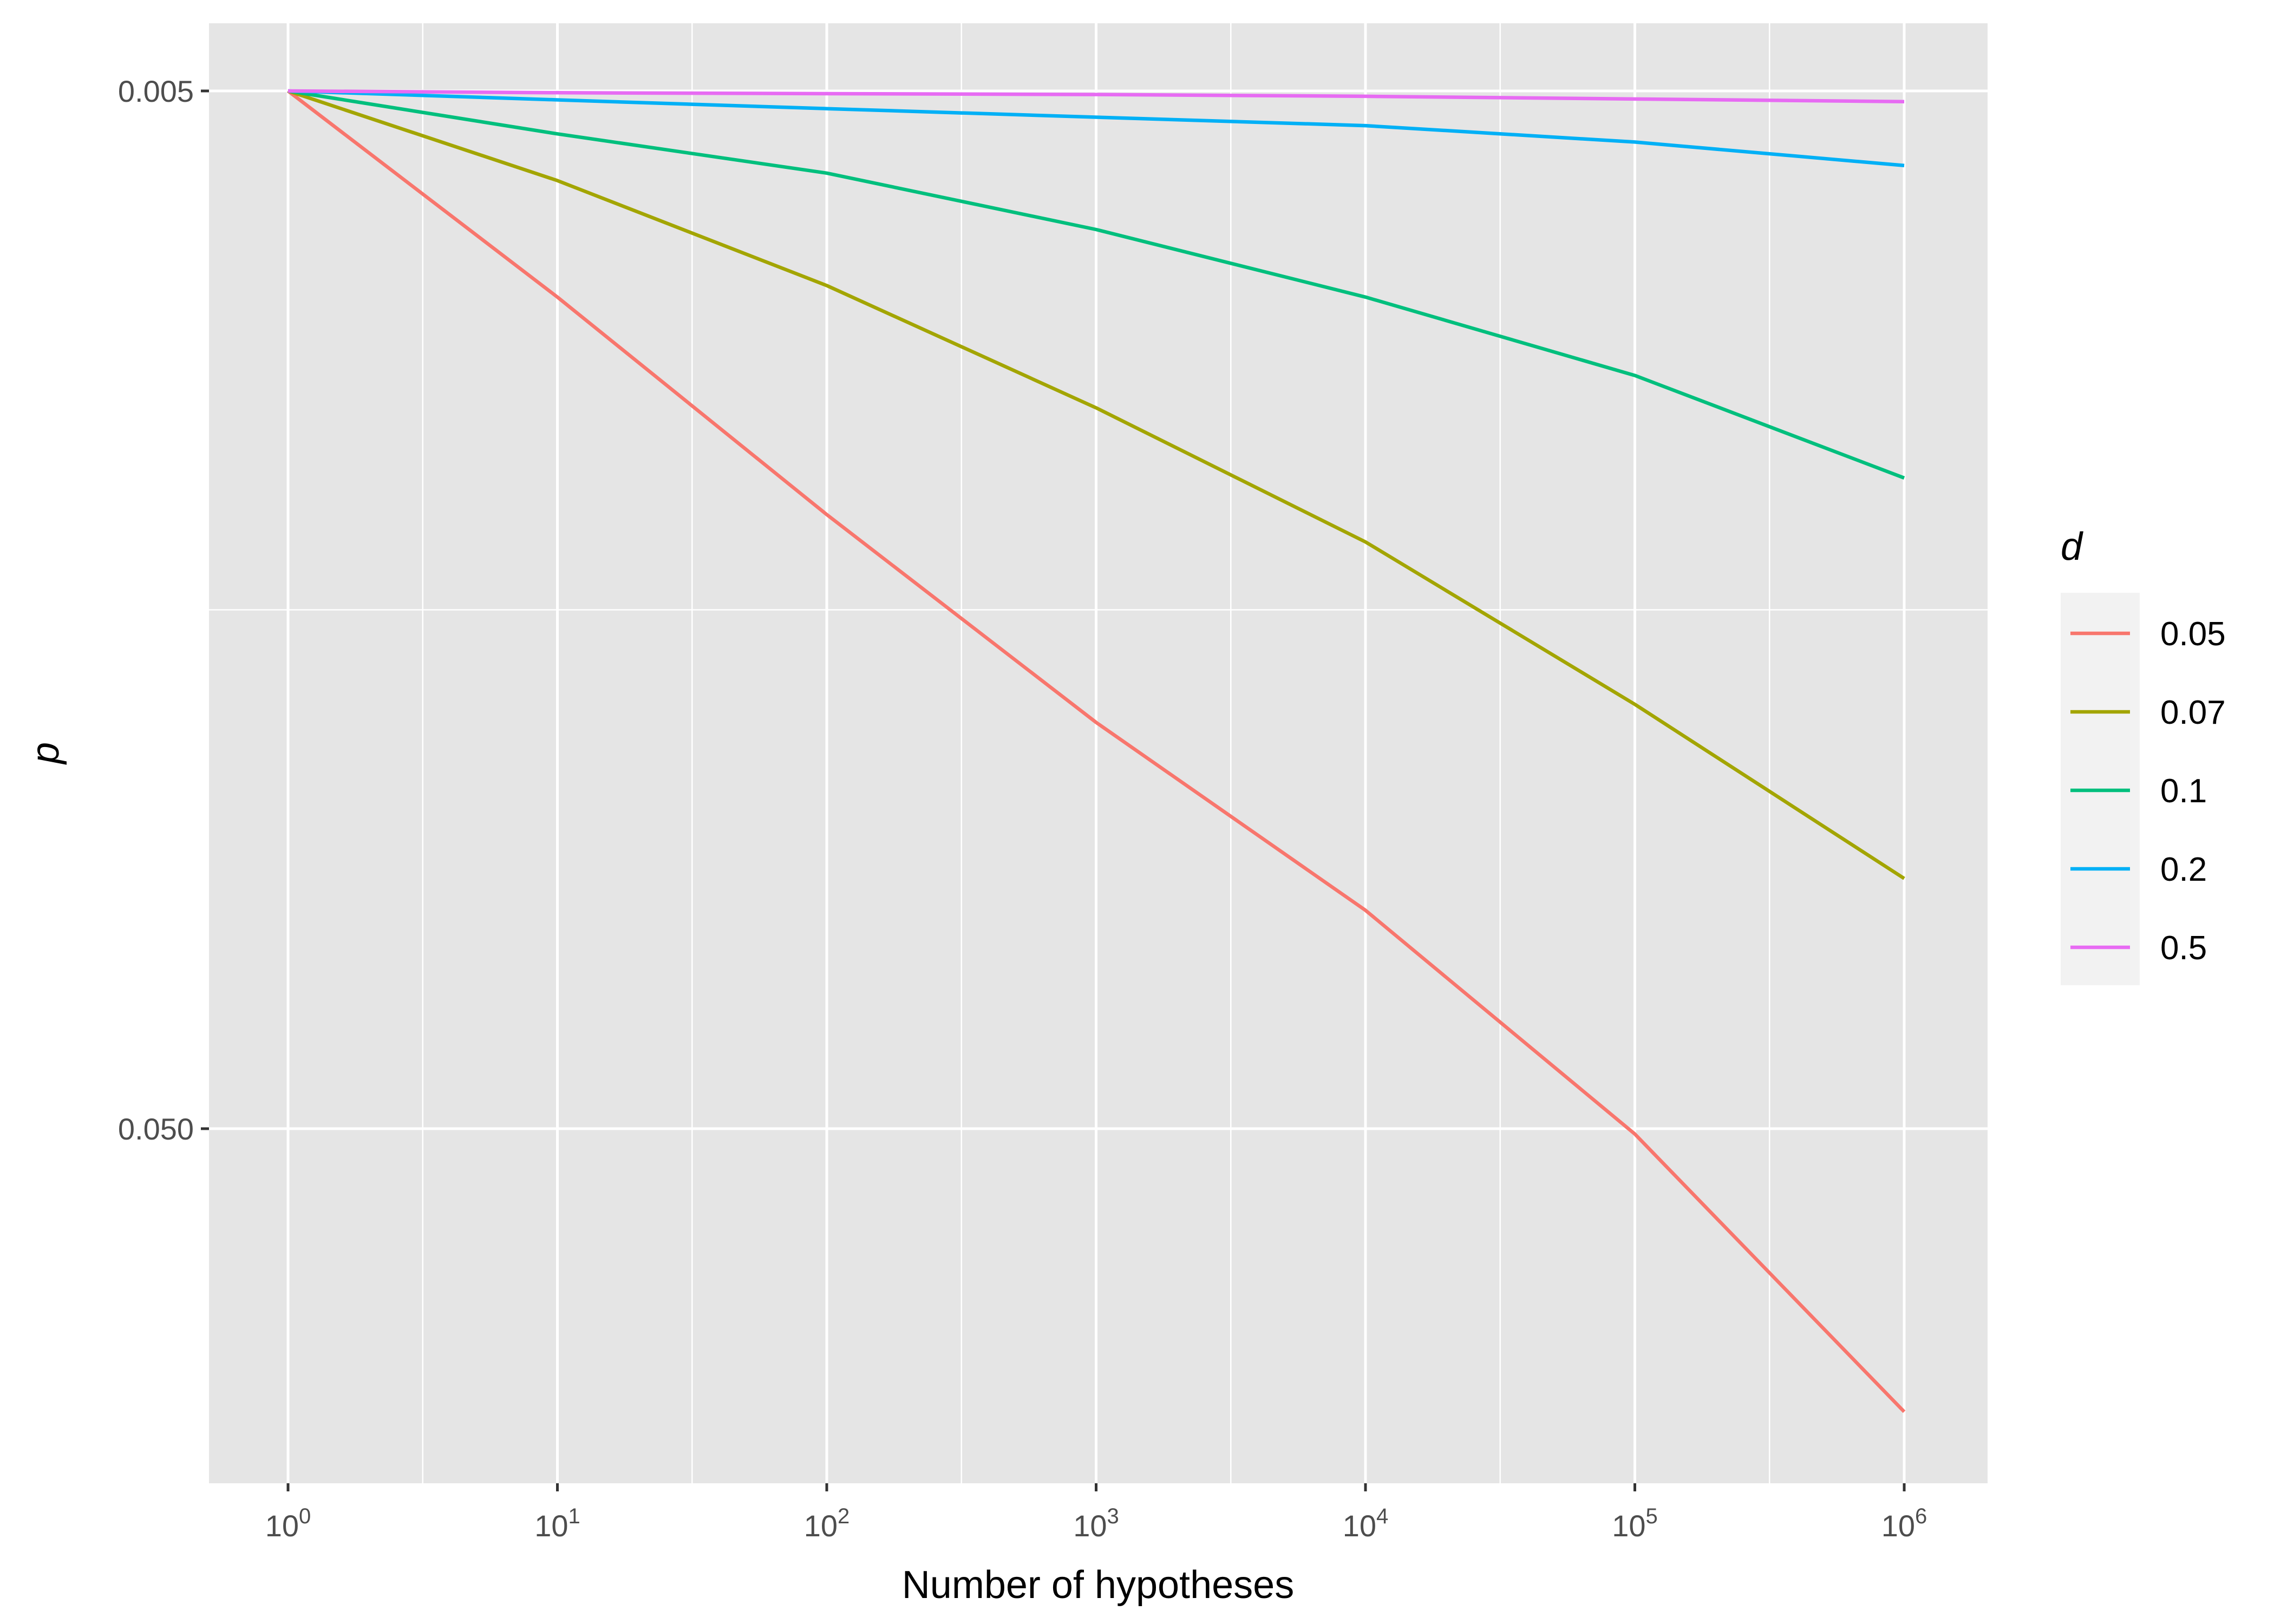  What do you see at coordinates (2193, 634) in the screenshot?
I see `legend-label: 0.05` at bounding box center [2193, 634].